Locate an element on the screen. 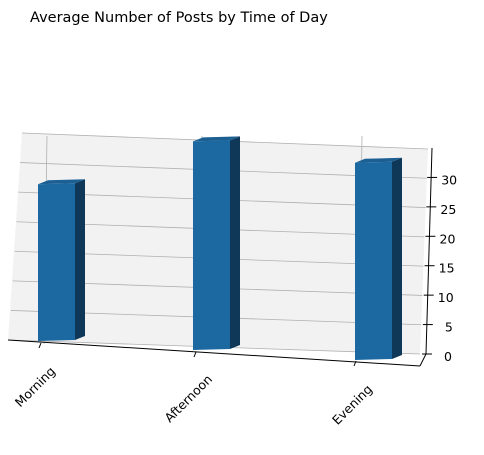 Image resolution: width=484 pixels, height=455 pixels. x-axis-line is located at coordinates (214, 353).